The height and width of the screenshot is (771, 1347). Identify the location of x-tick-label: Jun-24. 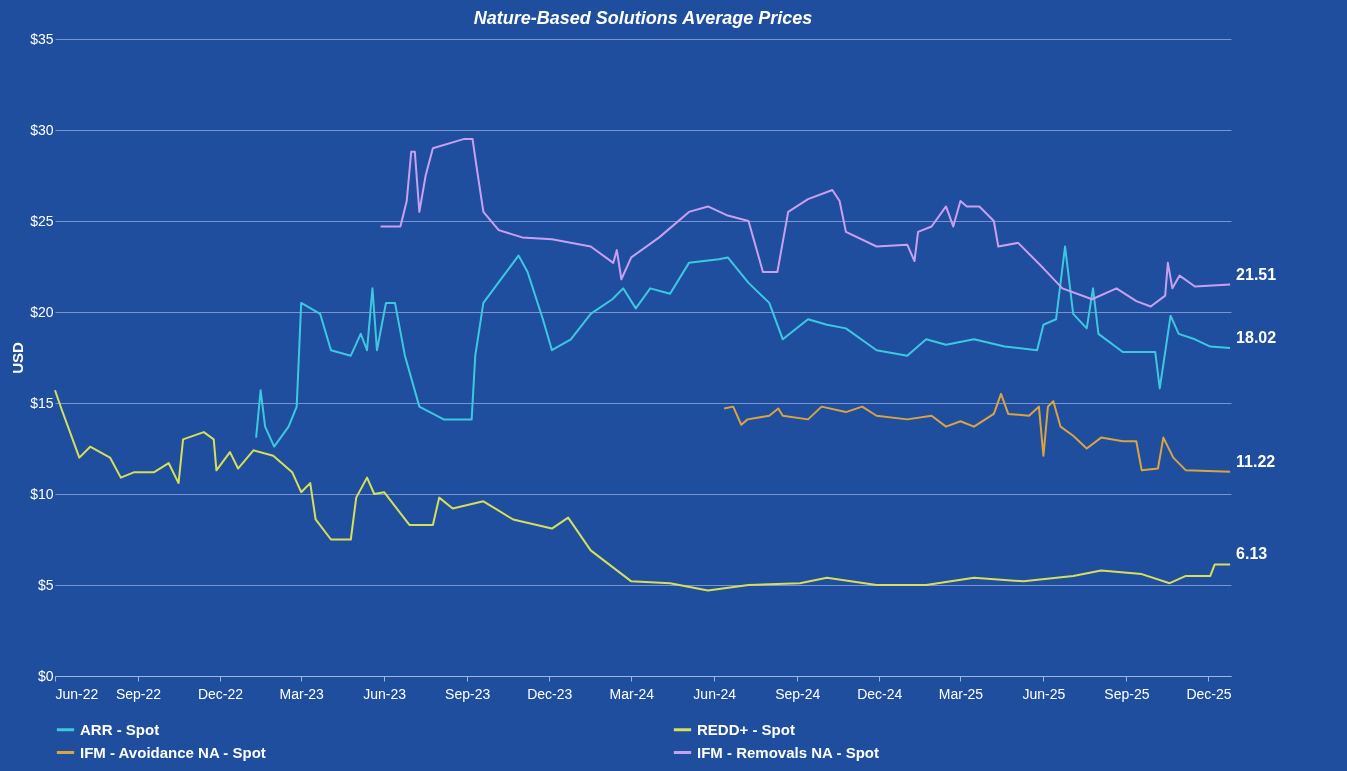
(715, 693).